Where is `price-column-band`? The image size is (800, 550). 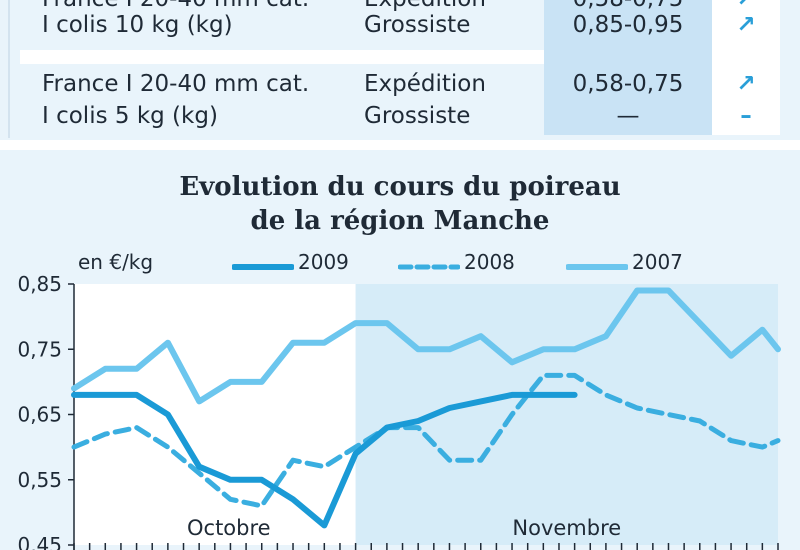
price-column-band is located at coordinates (628, 67).